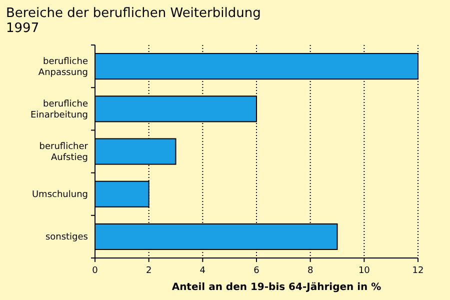 This screenshot has height=300, width=450. I want to click on x-axis-title: Anteil an den 19-bis 64-Jährigen in %, so click(277, 287).